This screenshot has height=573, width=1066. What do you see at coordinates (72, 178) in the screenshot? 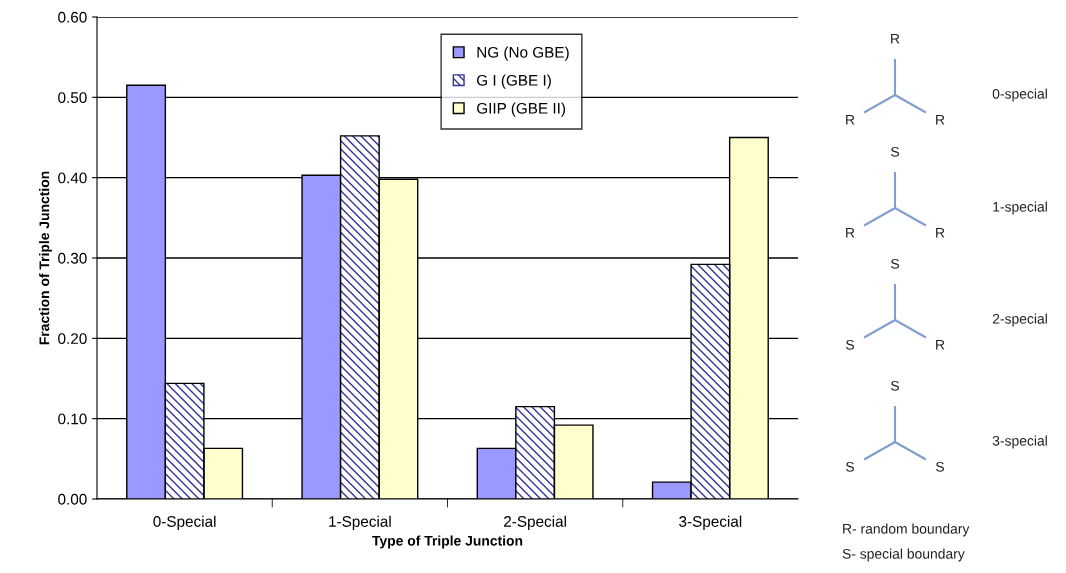
I see `y-tick-label: 0.40` at bounding box center [72, 178].